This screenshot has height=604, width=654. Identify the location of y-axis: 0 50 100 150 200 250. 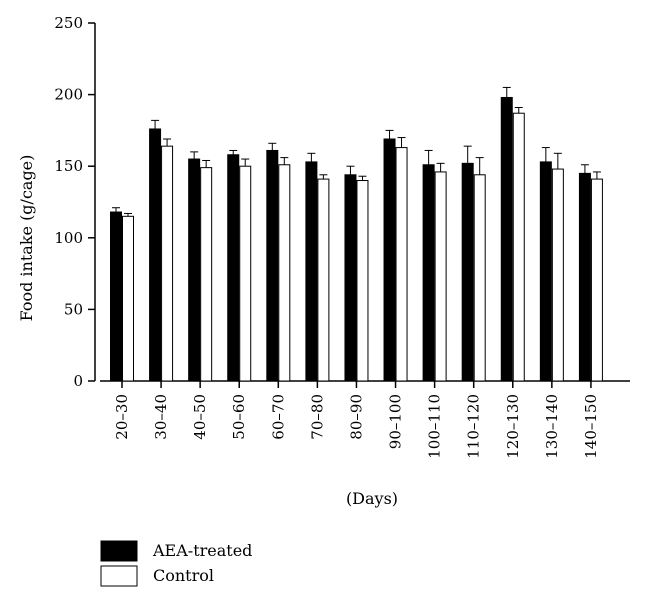
(75, 202).